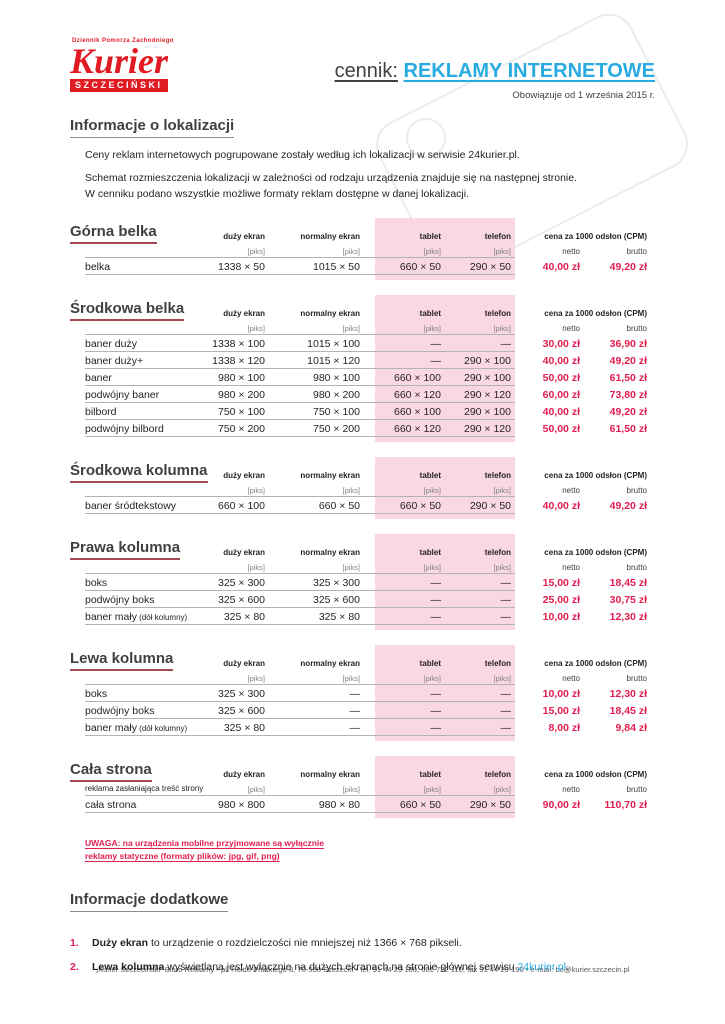 This screenshot has width=725, height=1024. Describe the element at coordinates (420, 505) in the screenshot. I see `size-tablet: 660 × 50` at that location.